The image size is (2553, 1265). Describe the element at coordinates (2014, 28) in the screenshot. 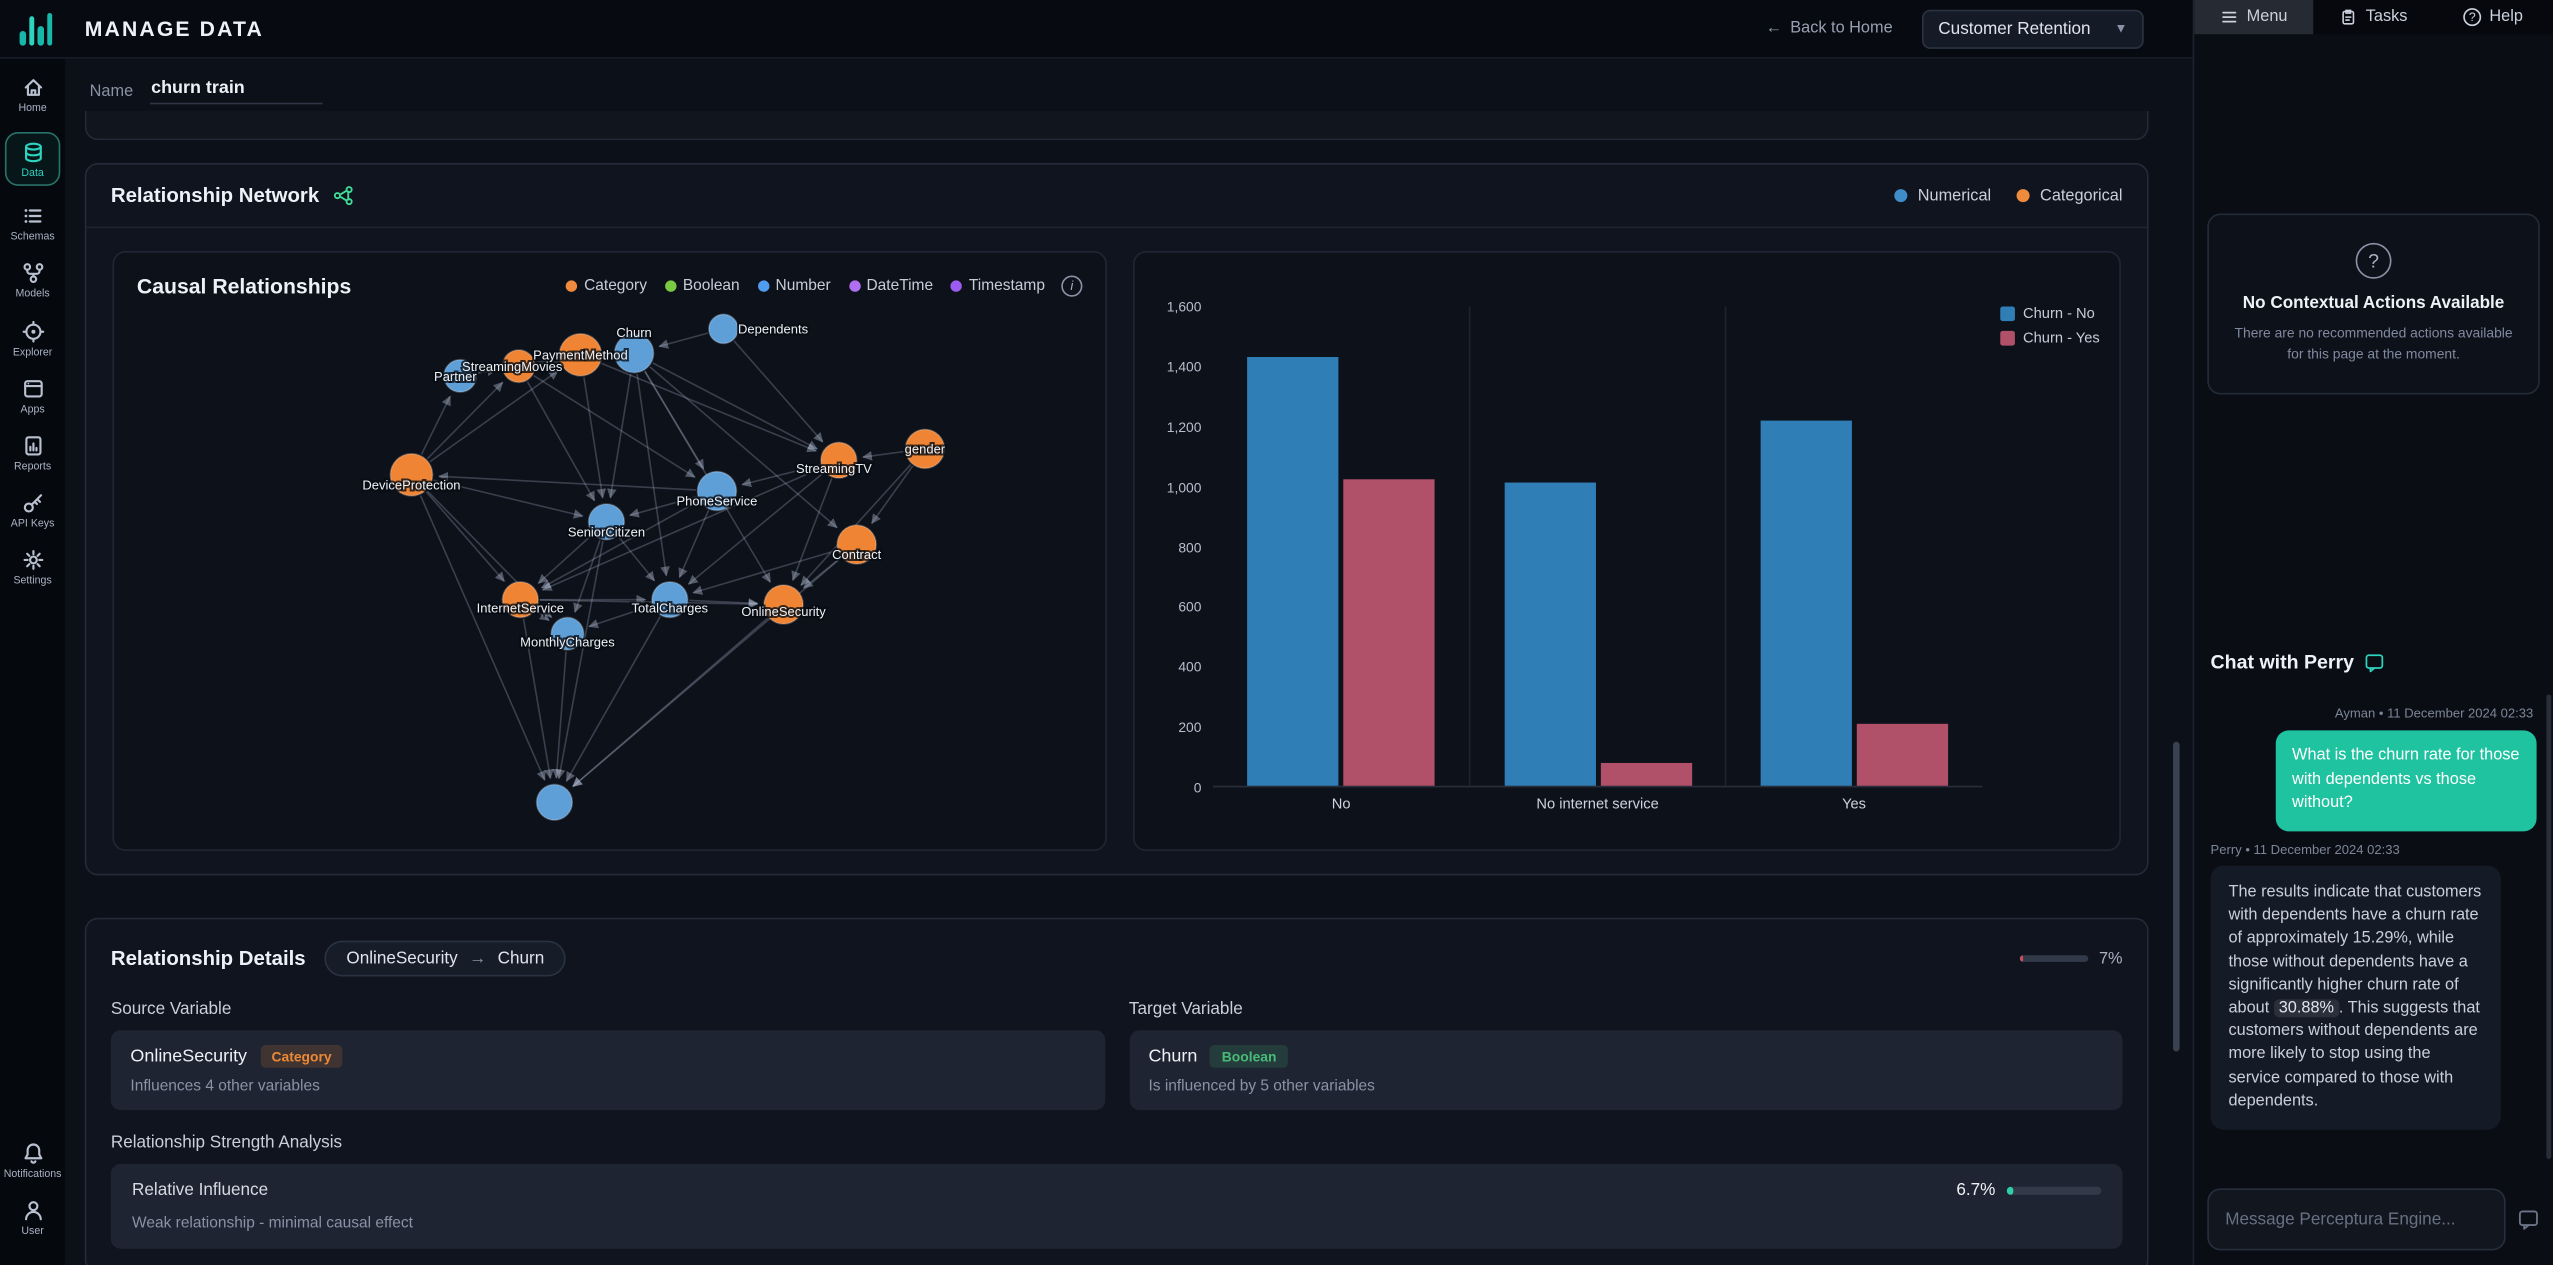

I see `project-selector-value: Customer Retention` at that location.